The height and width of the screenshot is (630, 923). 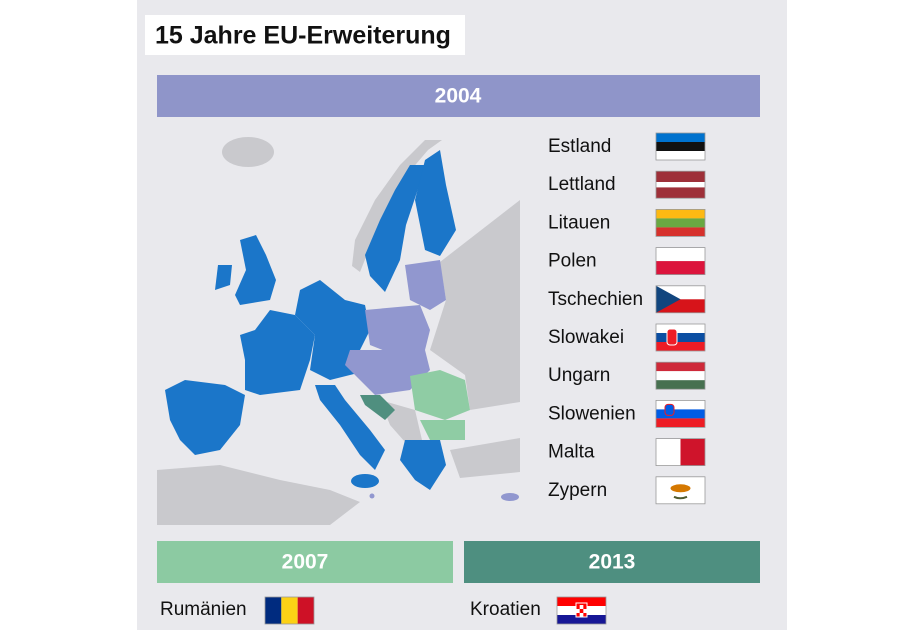 What do you see at coordinates (577, 490) in the screenshot?
I see `country-name: Zypern` at bounding box center [577, 490].